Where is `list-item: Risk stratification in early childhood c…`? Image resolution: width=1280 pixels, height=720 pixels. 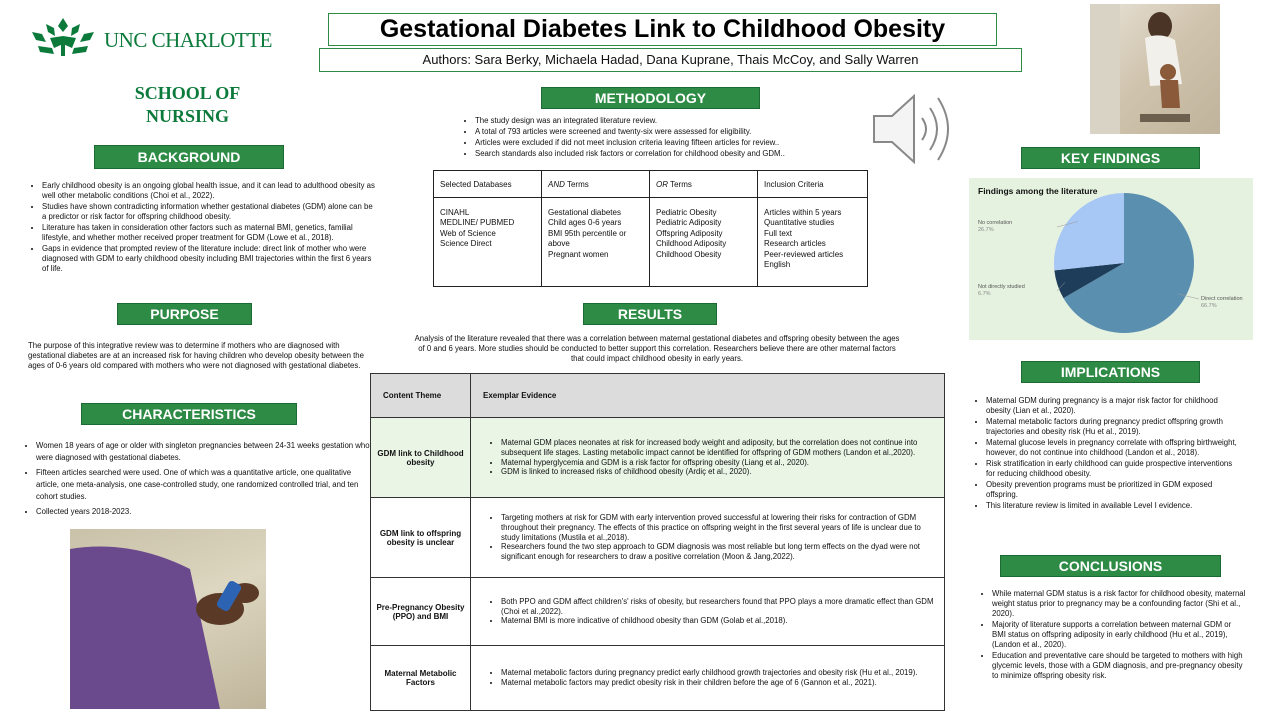 list-item: Risk stratification in early childhood c… is located at coordinates (1113, 469).